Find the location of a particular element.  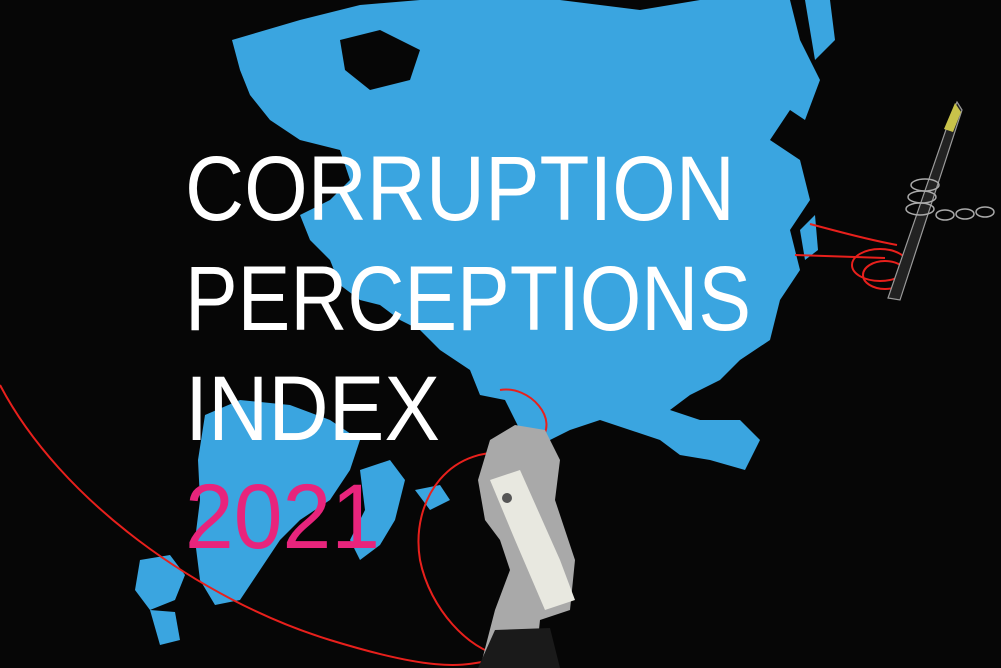

island-west is located at coordinates (160, 582).